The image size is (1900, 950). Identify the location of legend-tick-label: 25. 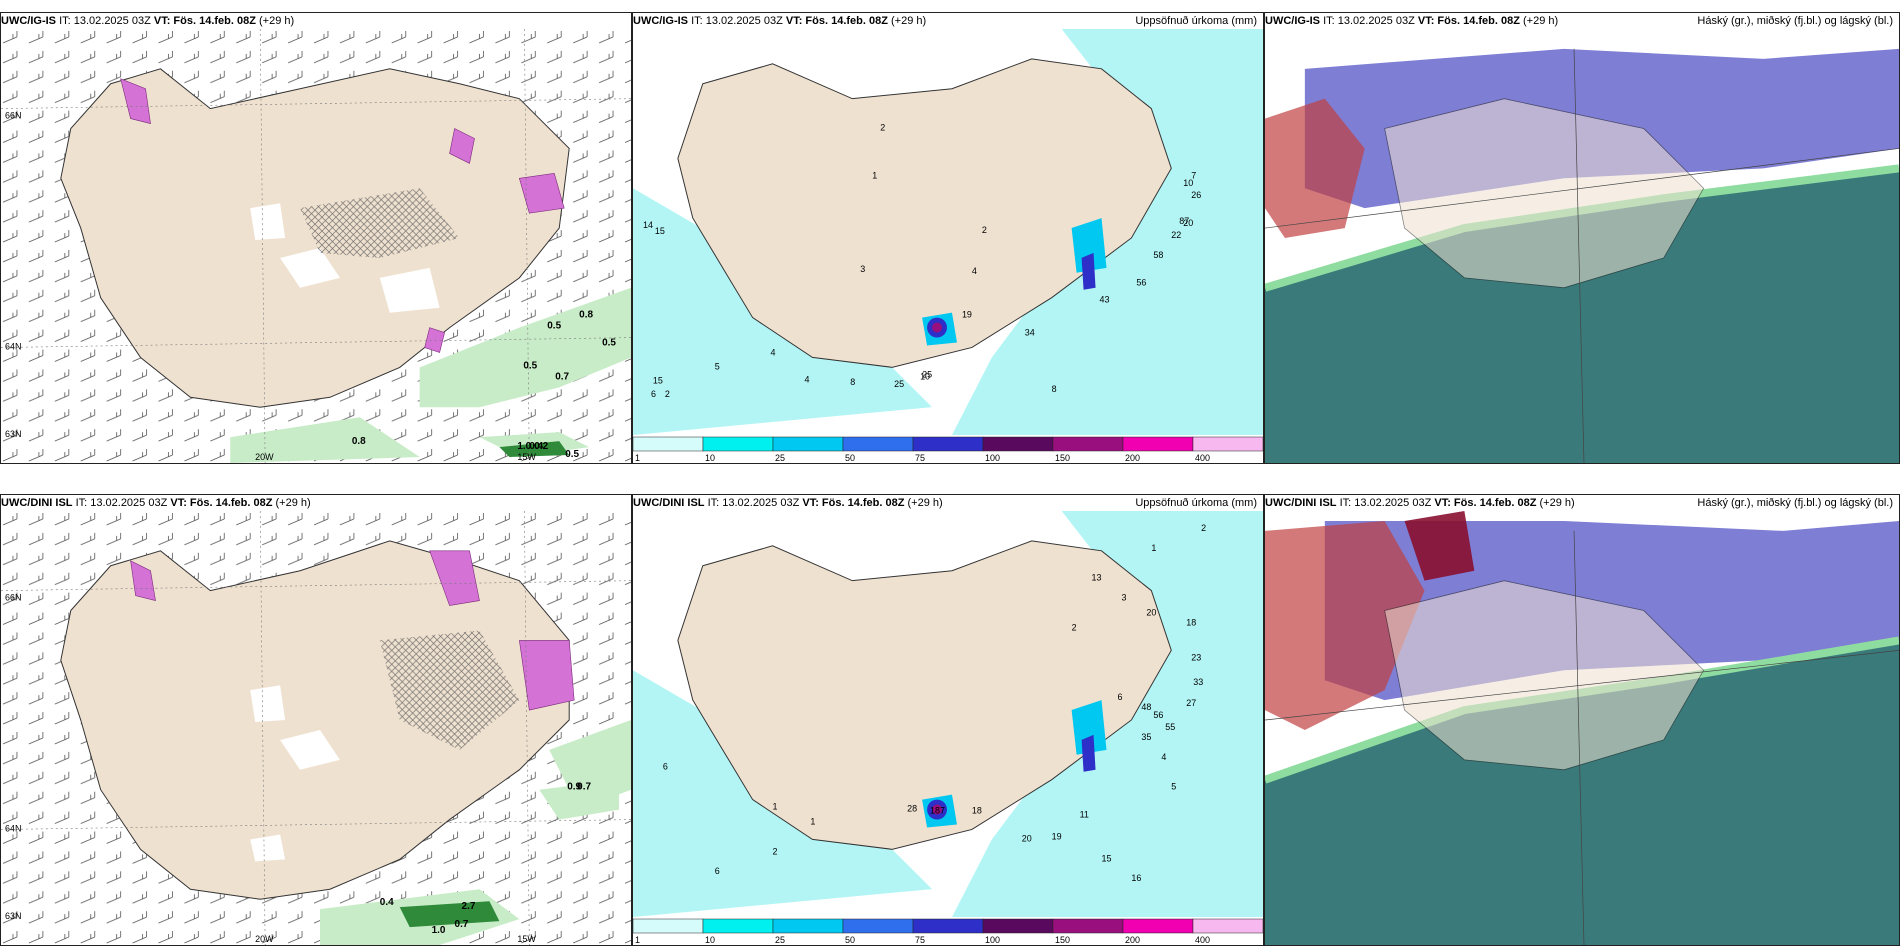
(780, 940).